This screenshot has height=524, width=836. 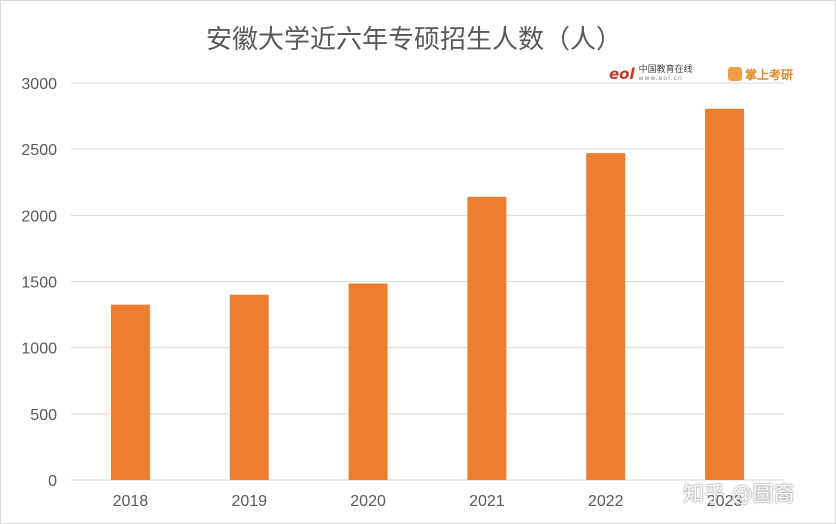 I want to click on x-tick-label: 2020, so click(x=368, y=501).